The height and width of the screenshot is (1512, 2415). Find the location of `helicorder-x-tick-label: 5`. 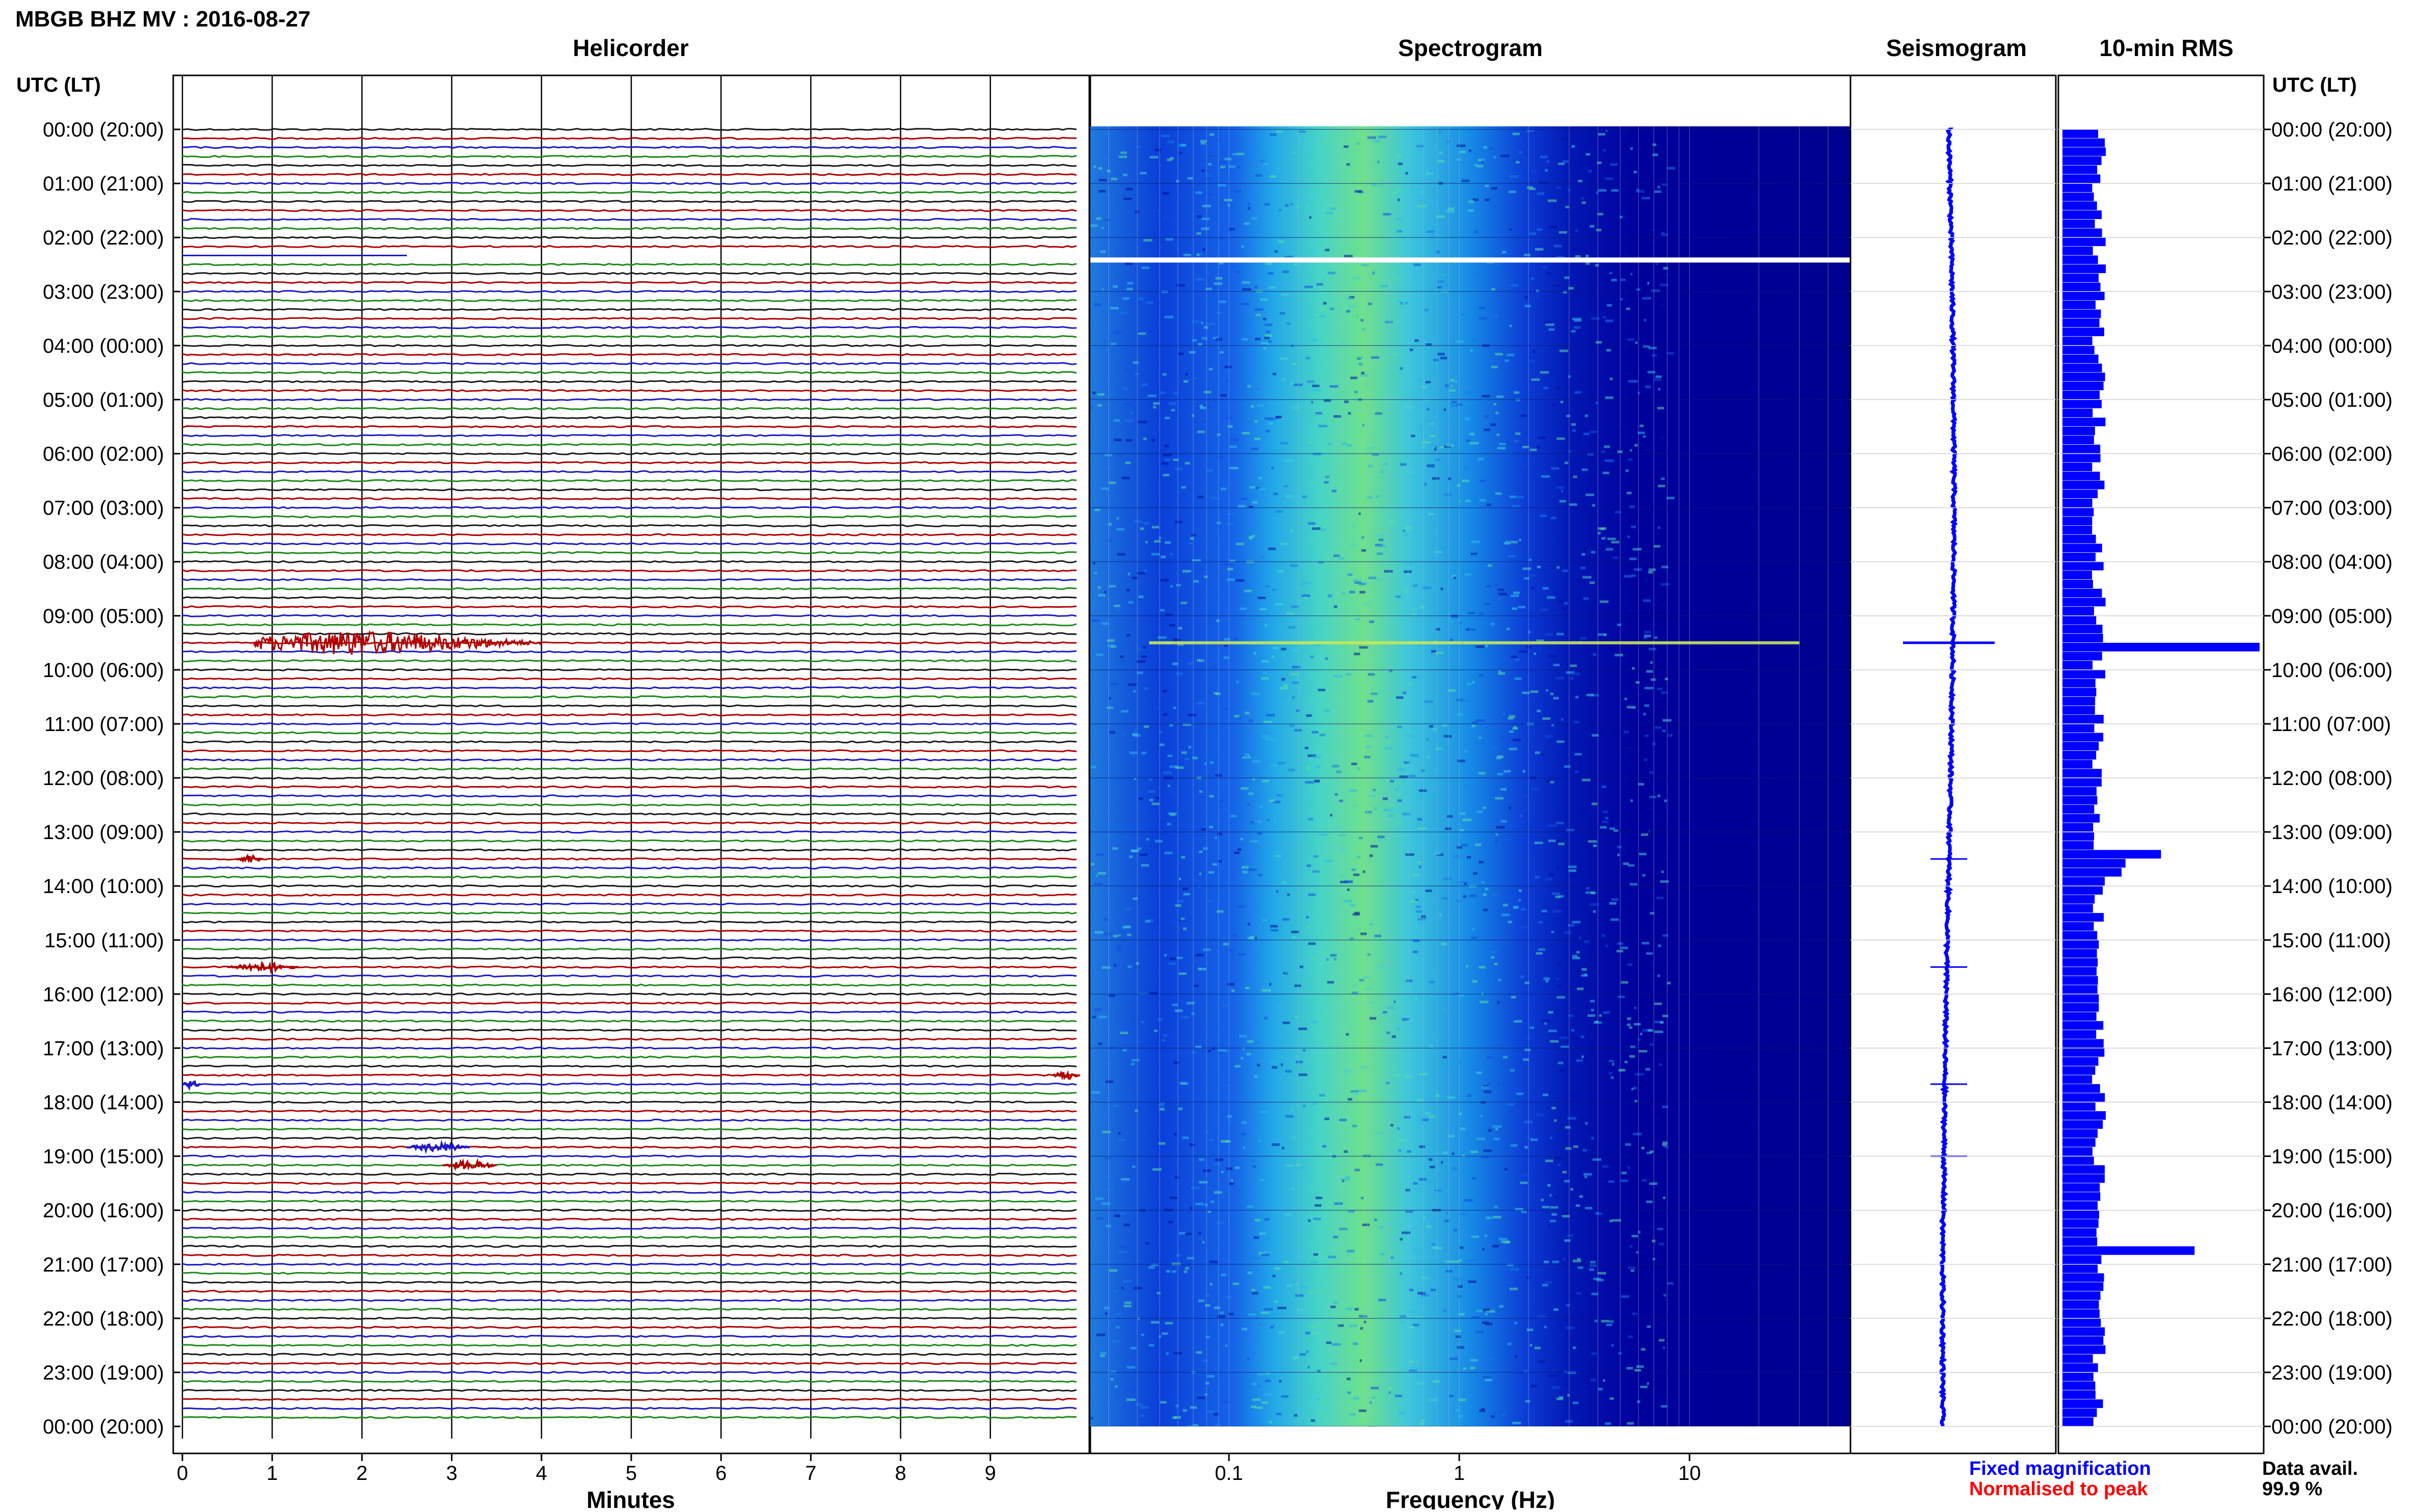

helicorder-x-tick-label: 5 is located at coordinates (631, 1473).